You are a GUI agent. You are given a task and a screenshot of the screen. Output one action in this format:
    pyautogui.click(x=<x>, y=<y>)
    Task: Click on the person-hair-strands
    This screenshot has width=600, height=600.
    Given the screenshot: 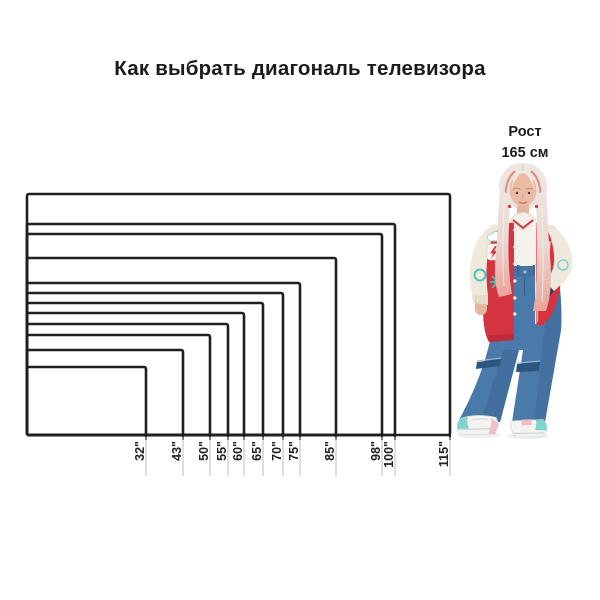 What is the action you would take?
    pyautogui.click(x=523, y=249)
    